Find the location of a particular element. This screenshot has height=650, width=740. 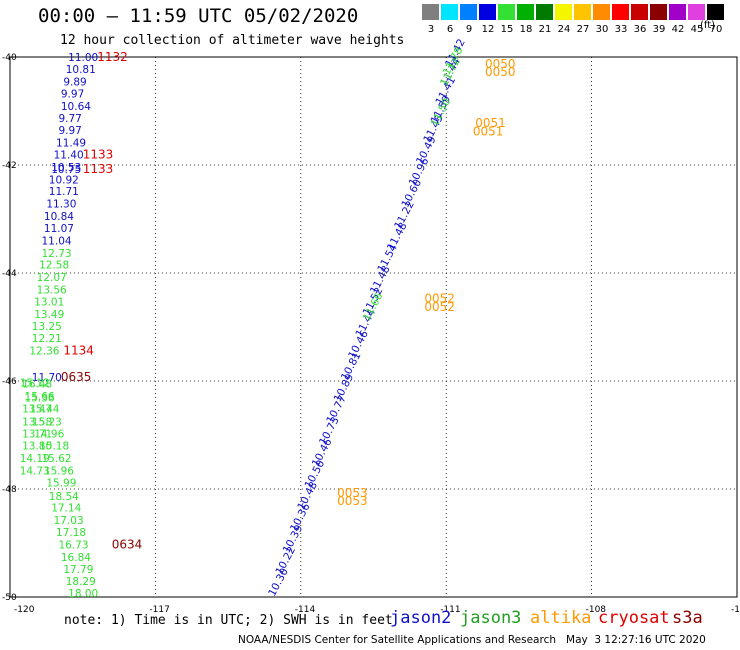

x-tick-label: -117 is located at coordinates (159, 610).